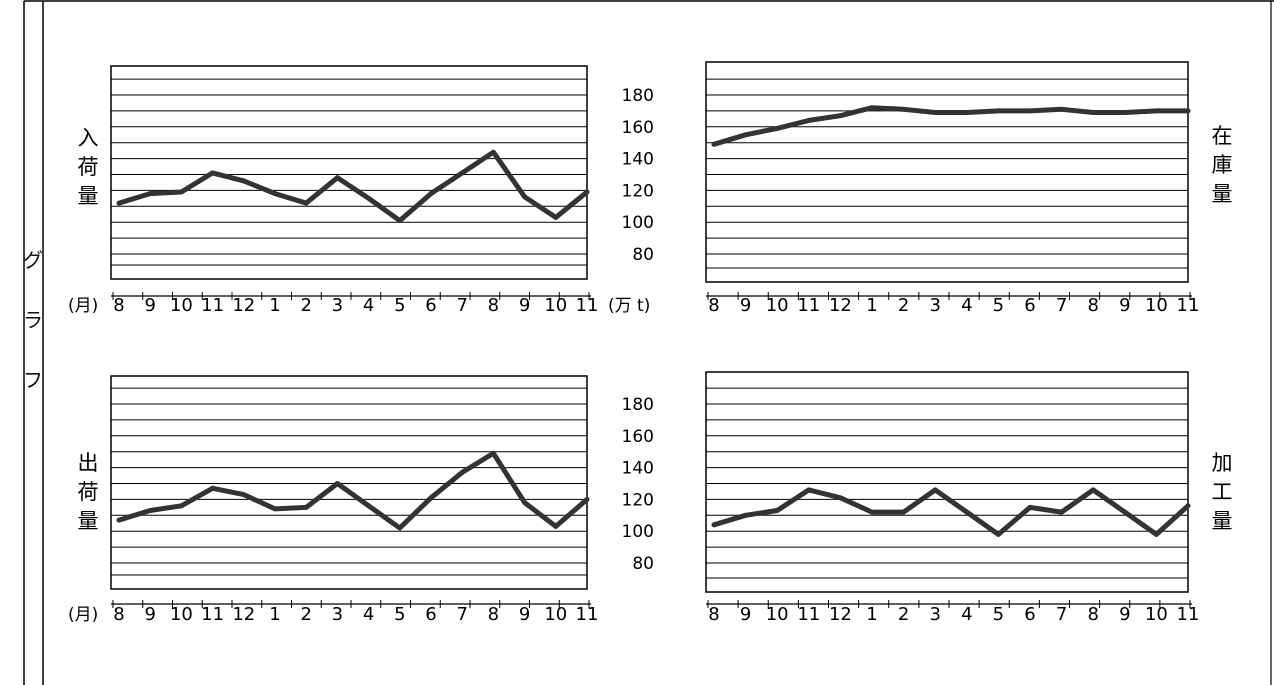 This screenshot has width=1274, height=685. Describe the element at coordinates (638, 96) in the screenshot. I see `y-tick-label: 180` at that location.